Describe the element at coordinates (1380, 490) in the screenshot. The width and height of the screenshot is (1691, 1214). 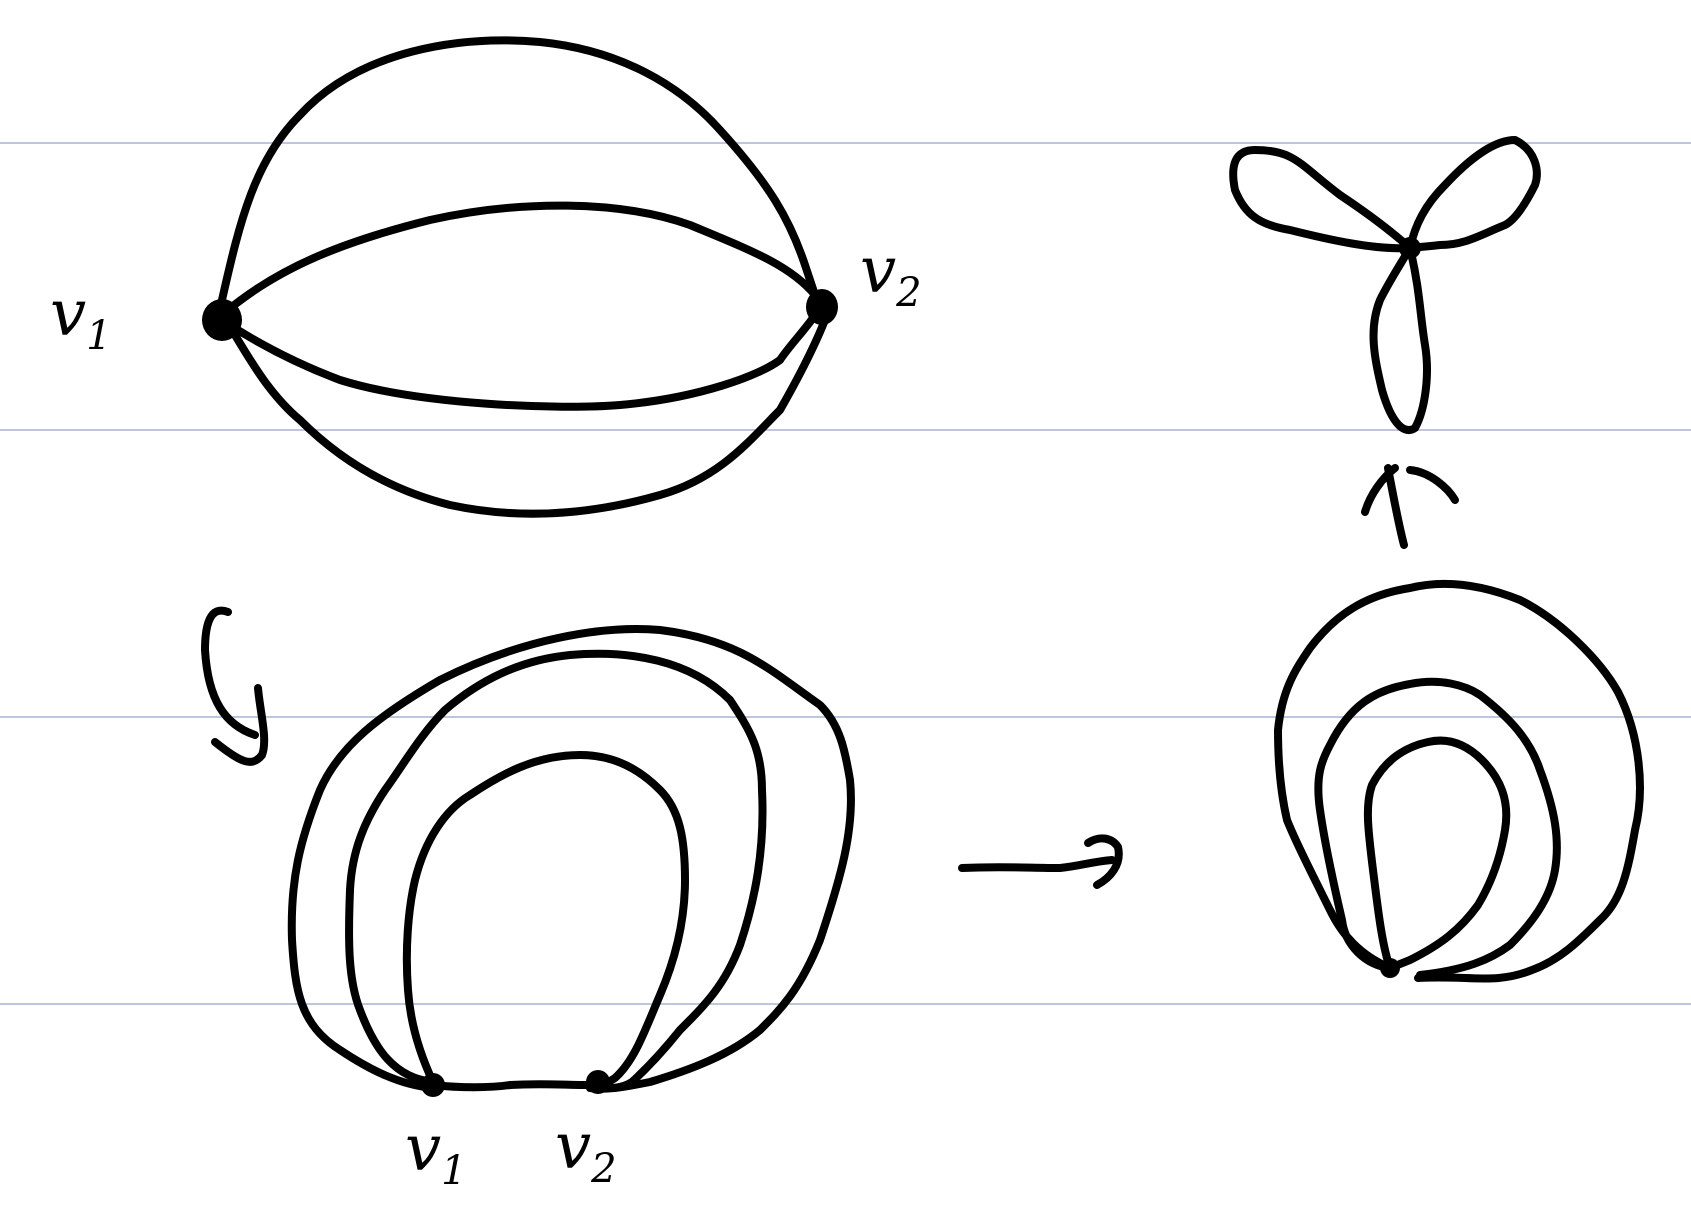
I see `up-arrow-head` at that location.